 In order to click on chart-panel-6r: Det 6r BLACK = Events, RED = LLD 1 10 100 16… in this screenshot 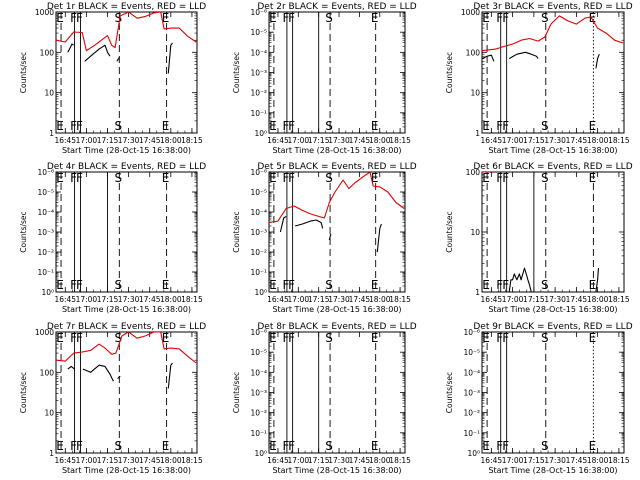, I will do `click(539, 238)`.